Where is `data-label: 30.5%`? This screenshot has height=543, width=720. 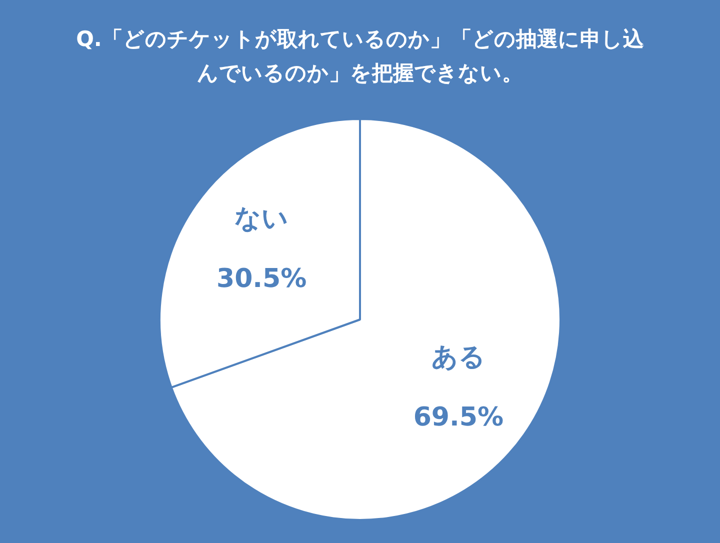
data-label: 30.5% is located at coordinates (261, 279).